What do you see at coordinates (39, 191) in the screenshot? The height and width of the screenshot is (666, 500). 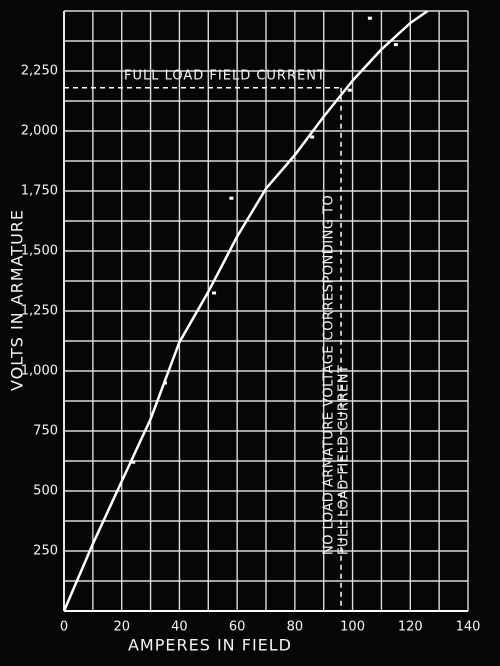 I see `y-tick-label: 1,750` at bounding box center [39, 191].